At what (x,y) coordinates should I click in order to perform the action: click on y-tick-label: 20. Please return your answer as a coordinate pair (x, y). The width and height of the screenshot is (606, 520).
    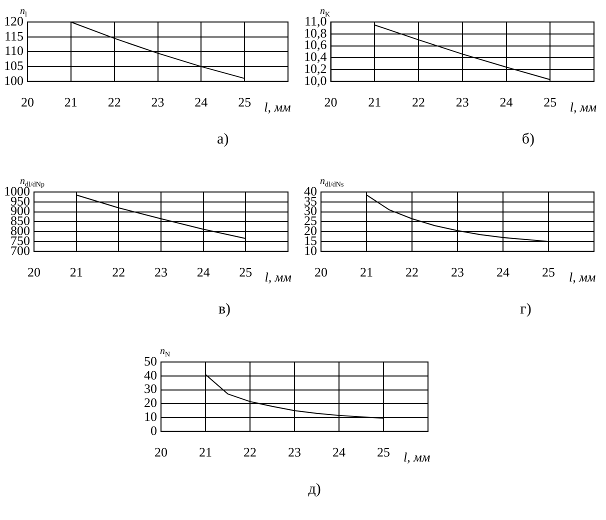
    Looking at the image, I should click on (150, 402).